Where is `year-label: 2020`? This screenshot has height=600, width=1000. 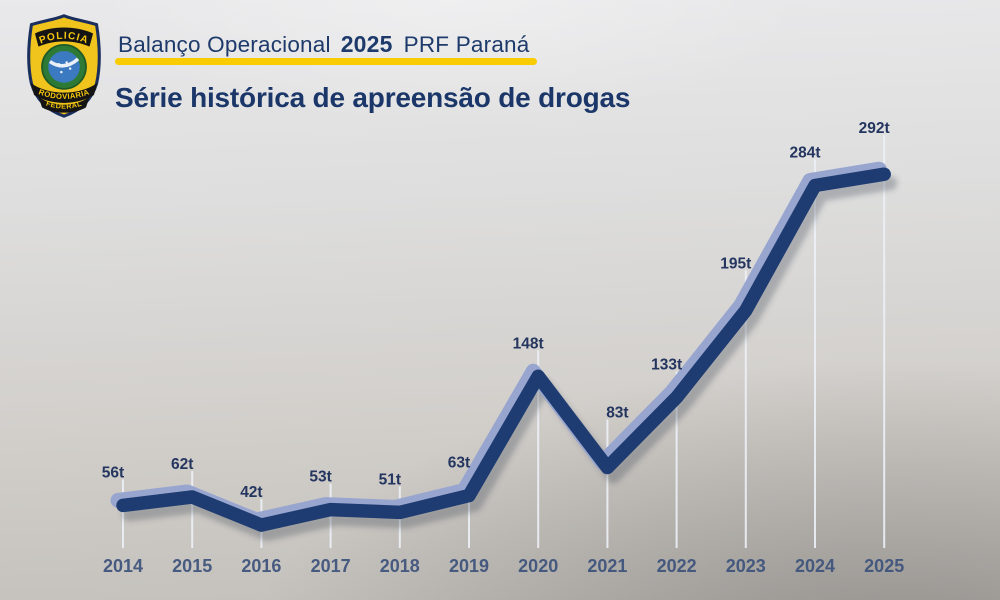 year-label: 2020 is located at coordinates (538, 566).